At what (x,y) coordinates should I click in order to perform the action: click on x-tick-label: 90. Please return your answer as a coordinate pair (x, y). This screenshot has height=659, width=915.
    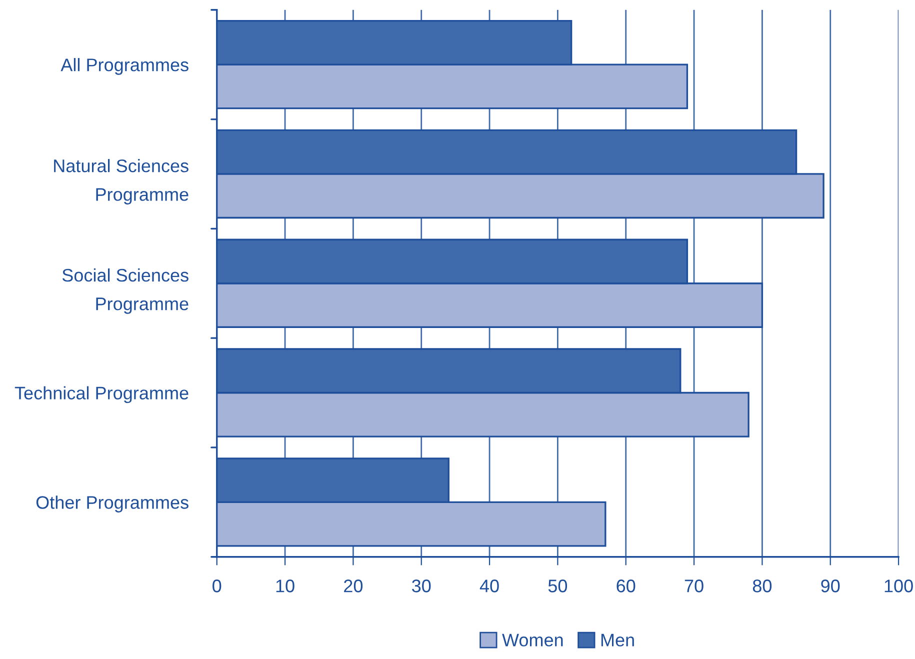
    Looking at the image, I should click on (830, 586).